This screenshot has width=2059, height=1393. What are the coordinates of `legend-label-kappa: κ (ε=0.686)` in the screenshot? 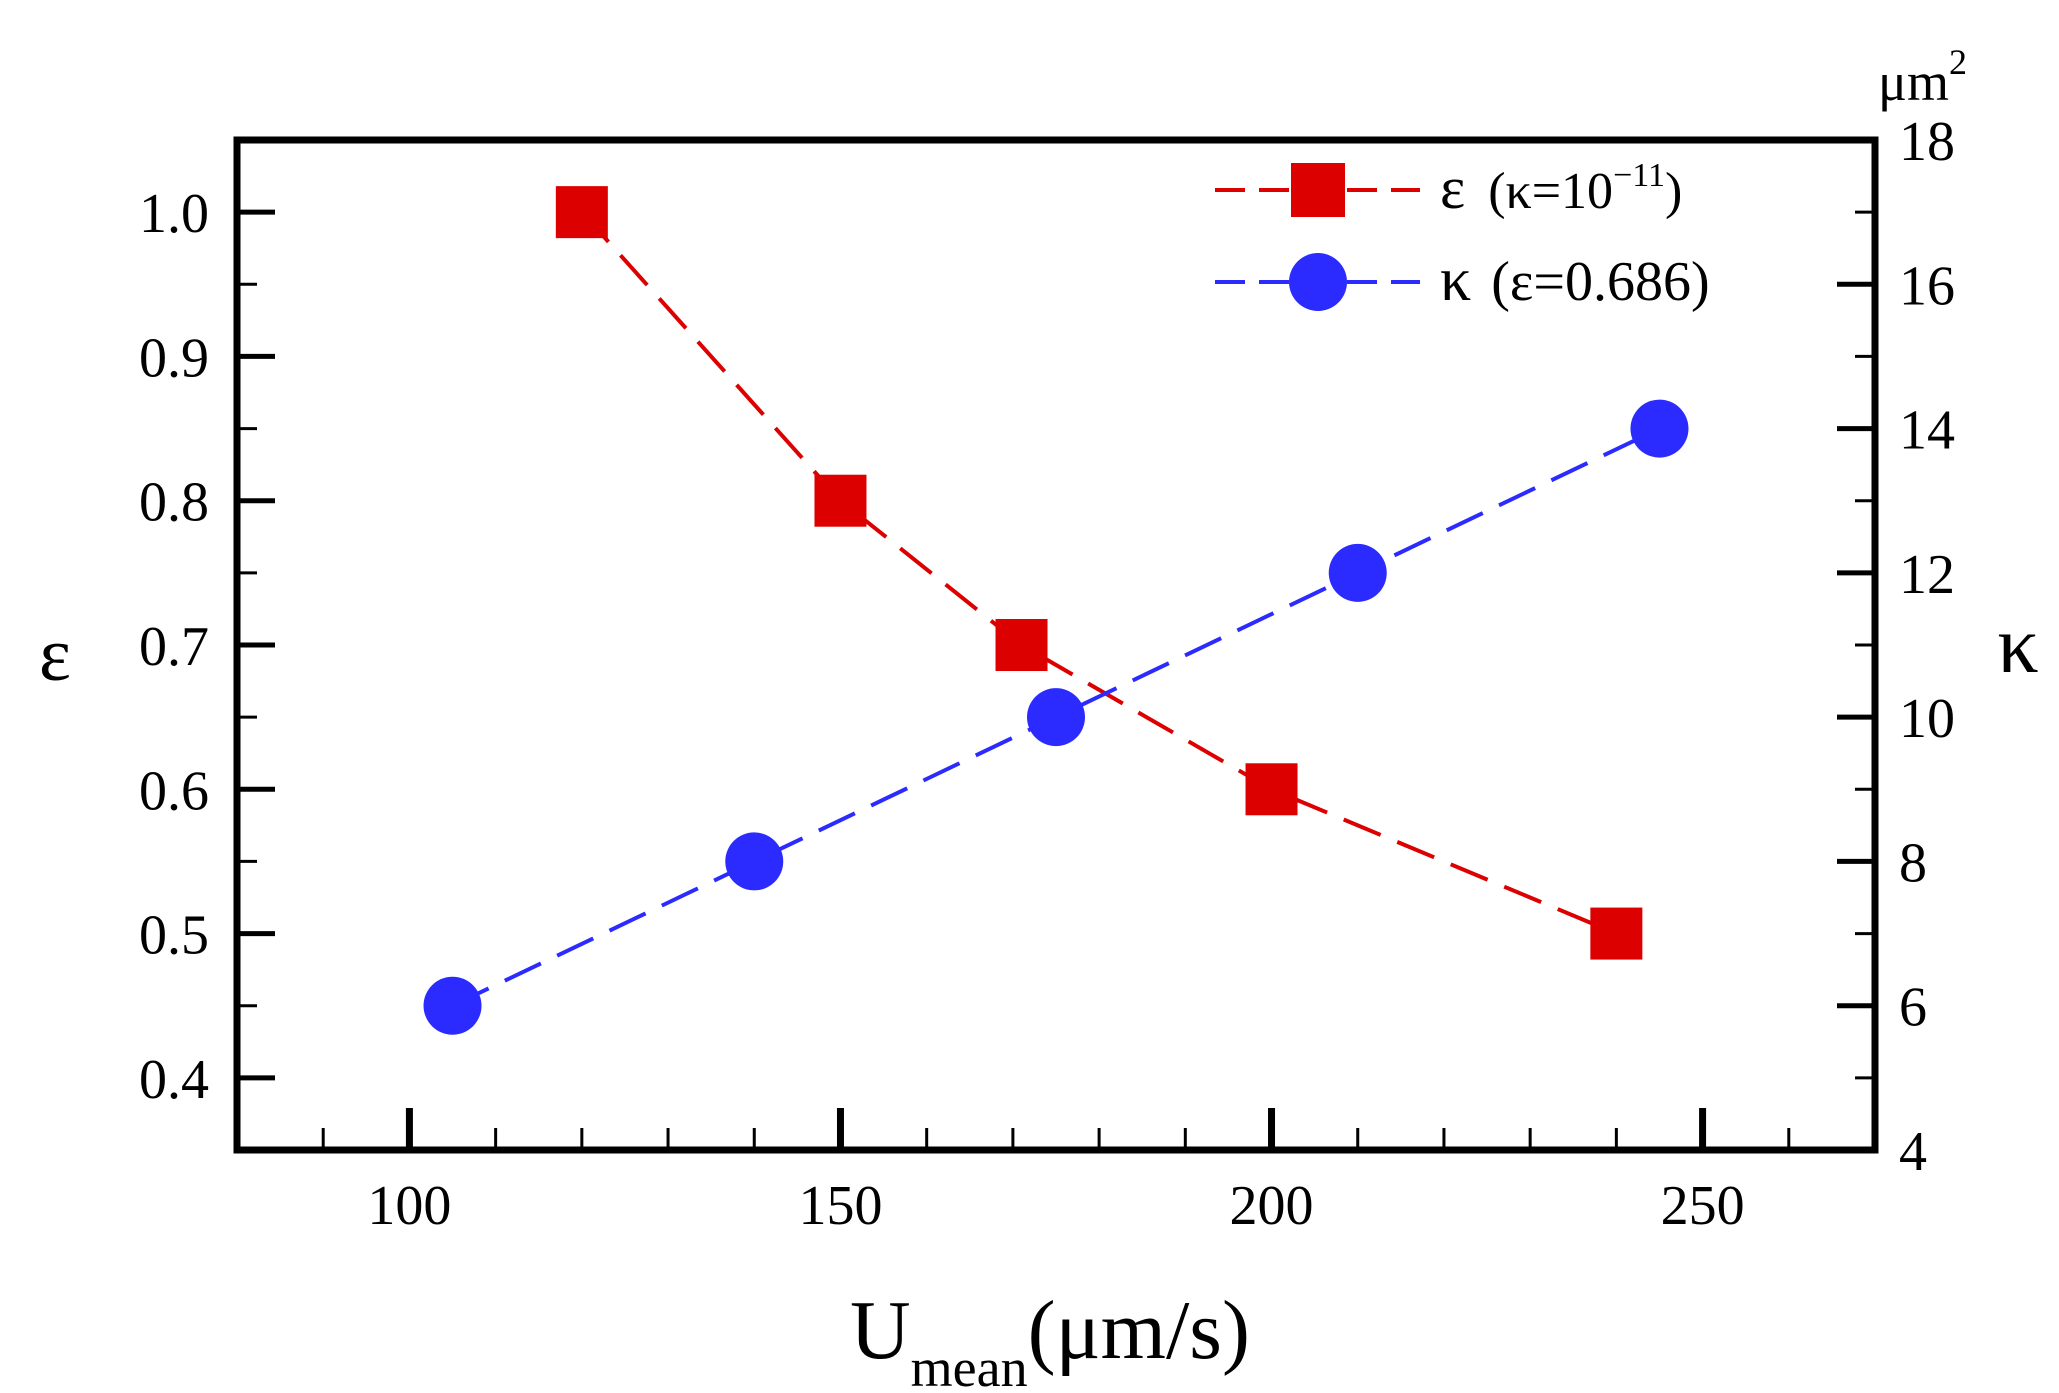 It's located at (1575, 280).